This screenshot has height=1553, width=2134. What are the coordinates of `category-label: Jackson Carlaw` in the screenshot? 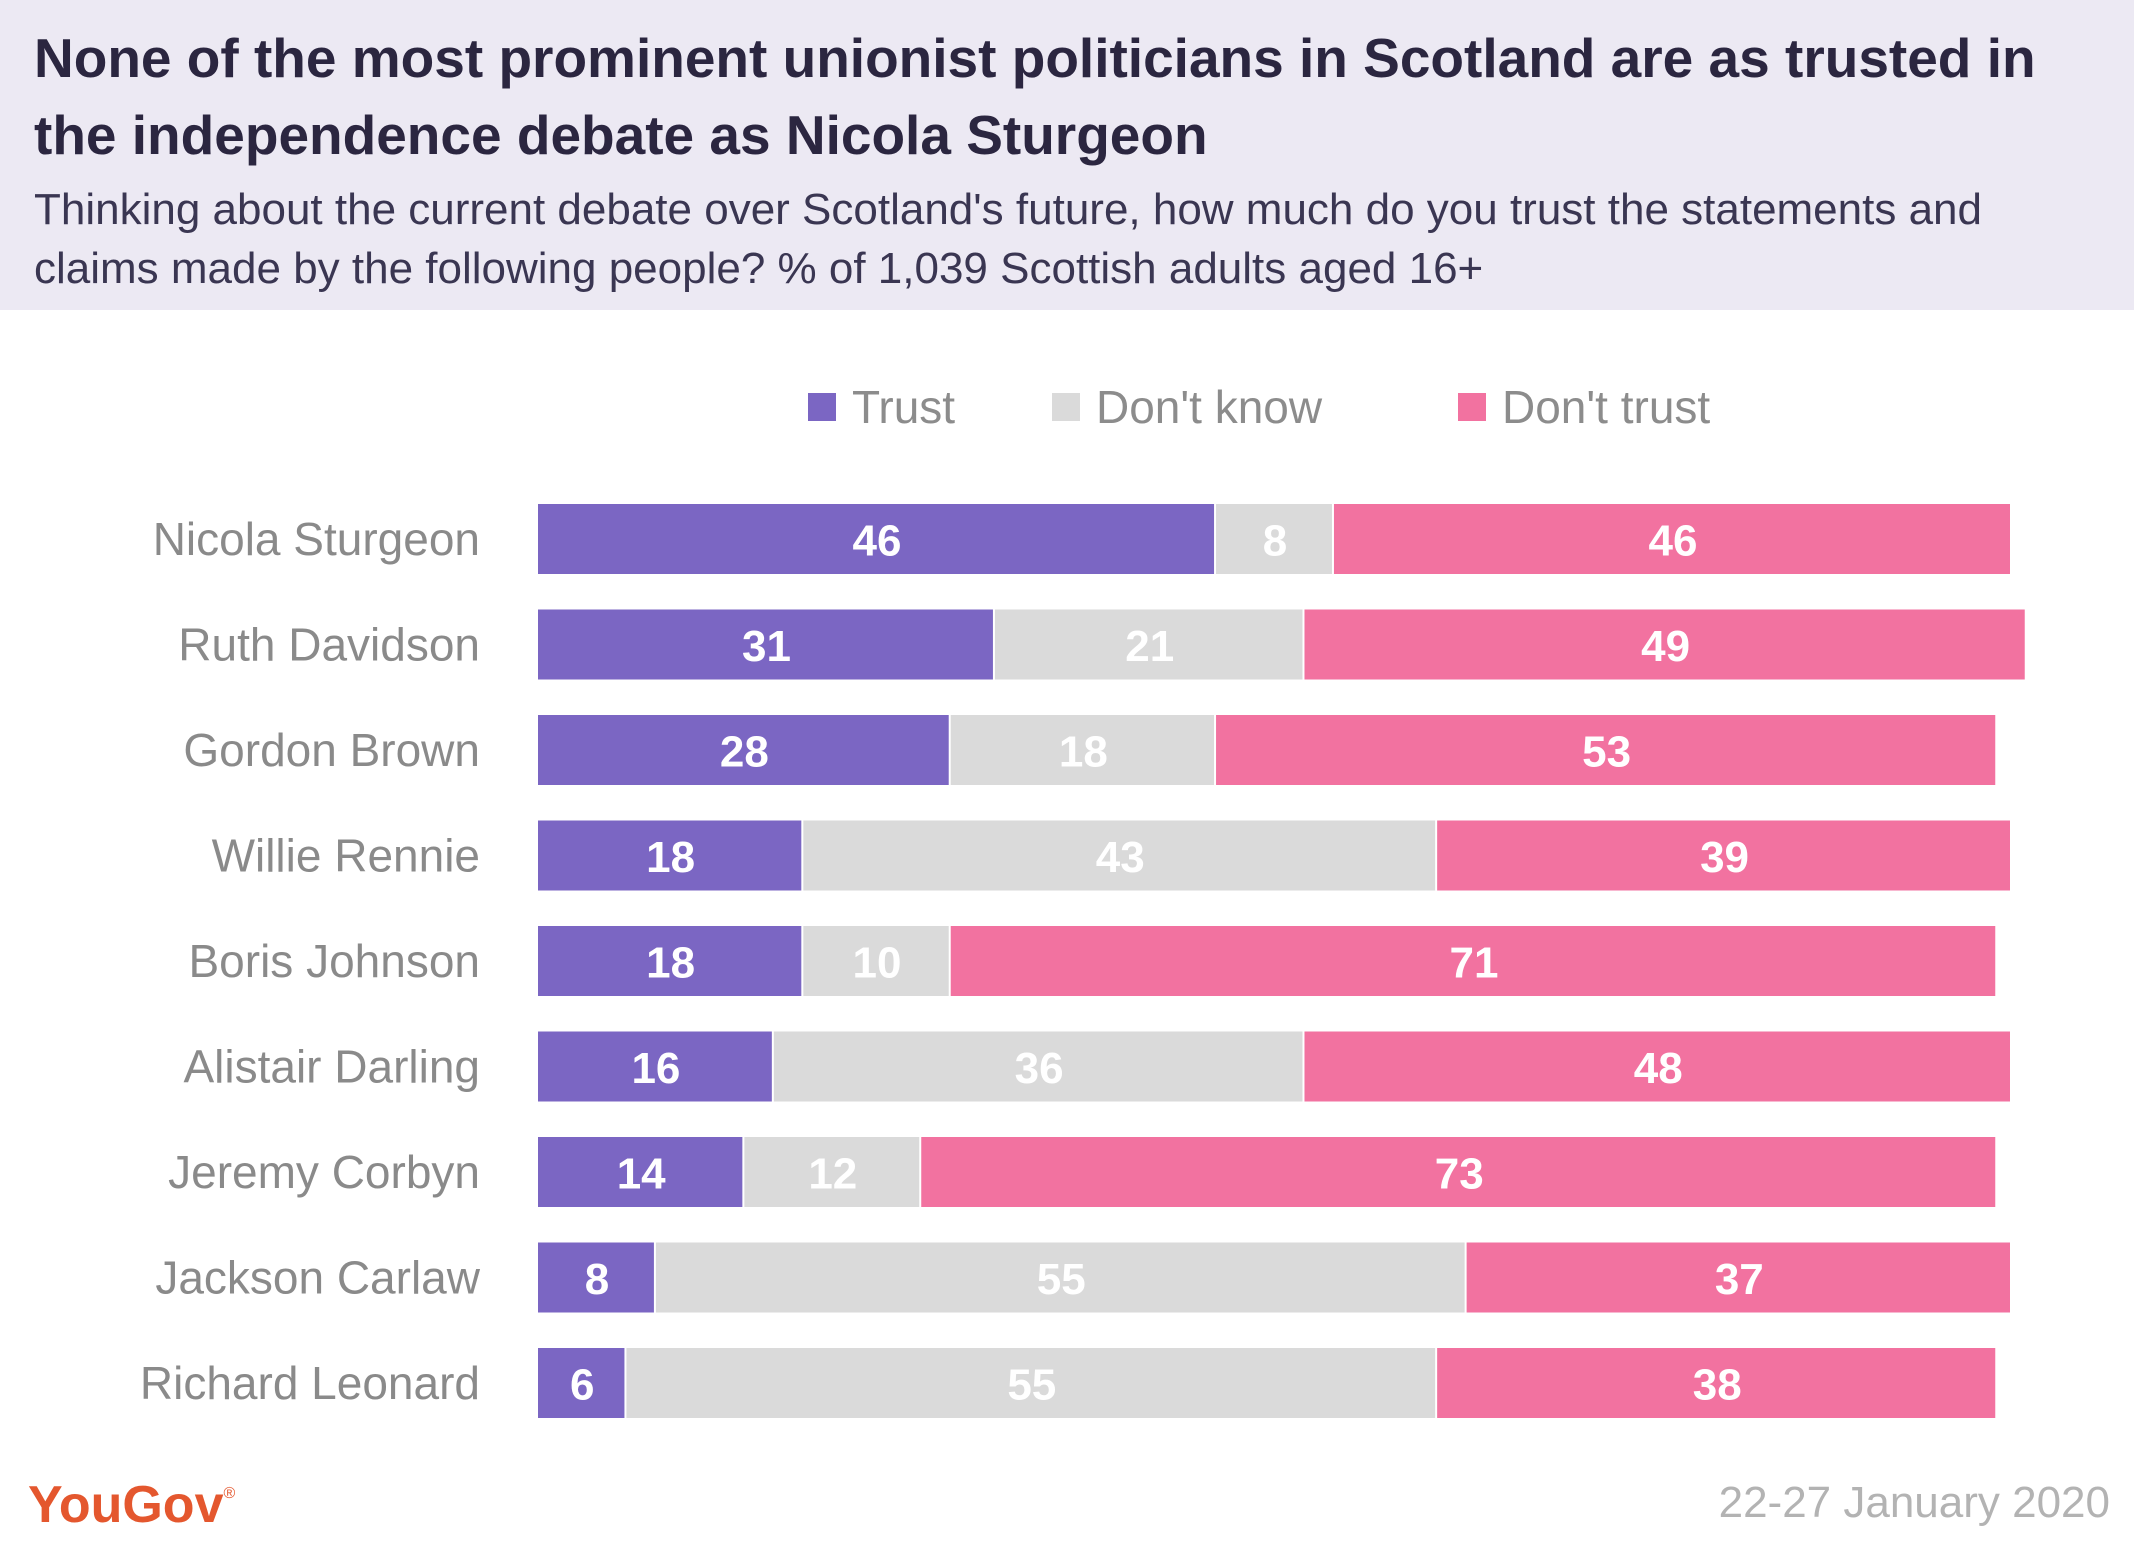 It's located at (317, 1278).